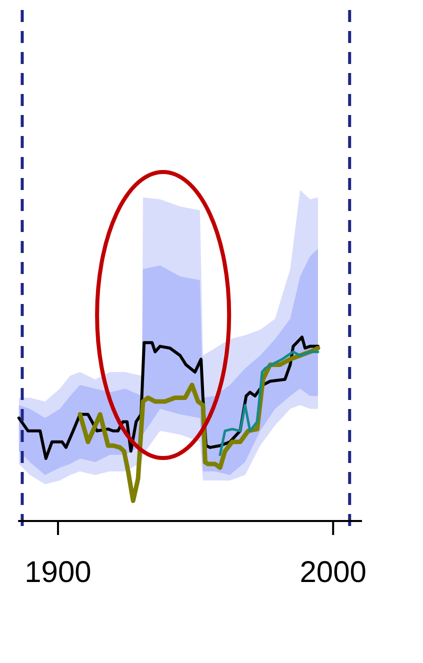 This screenshot has width=423, height=663. What do you see at coordinates (333, 572) in the screenshot?
I see `x-tick-label: 2000` at bounding box center [333, 572].